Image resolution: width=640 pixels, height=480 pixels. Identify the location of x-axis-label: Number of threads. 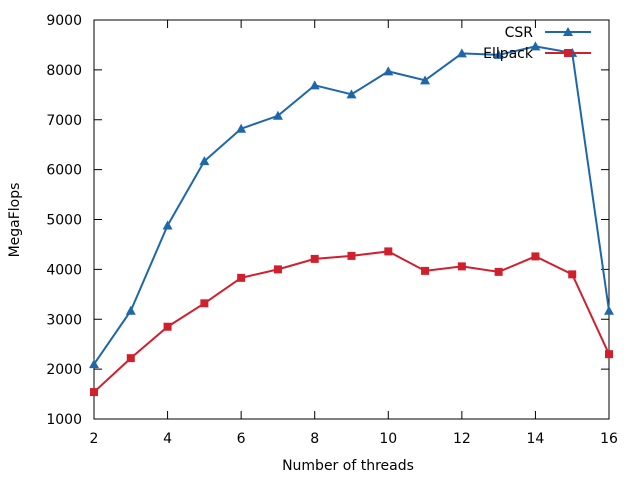
(348, 466).